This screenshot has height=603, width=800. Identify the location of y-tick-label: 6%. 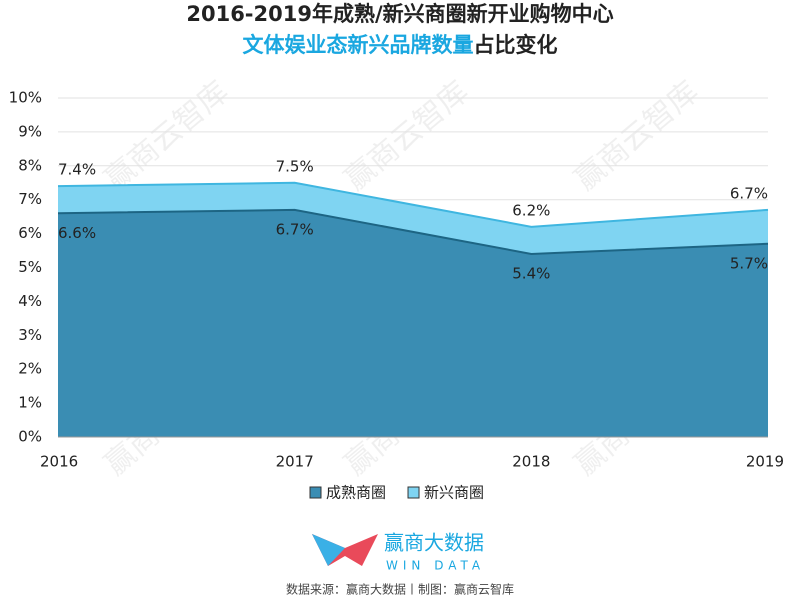
(30, 233).